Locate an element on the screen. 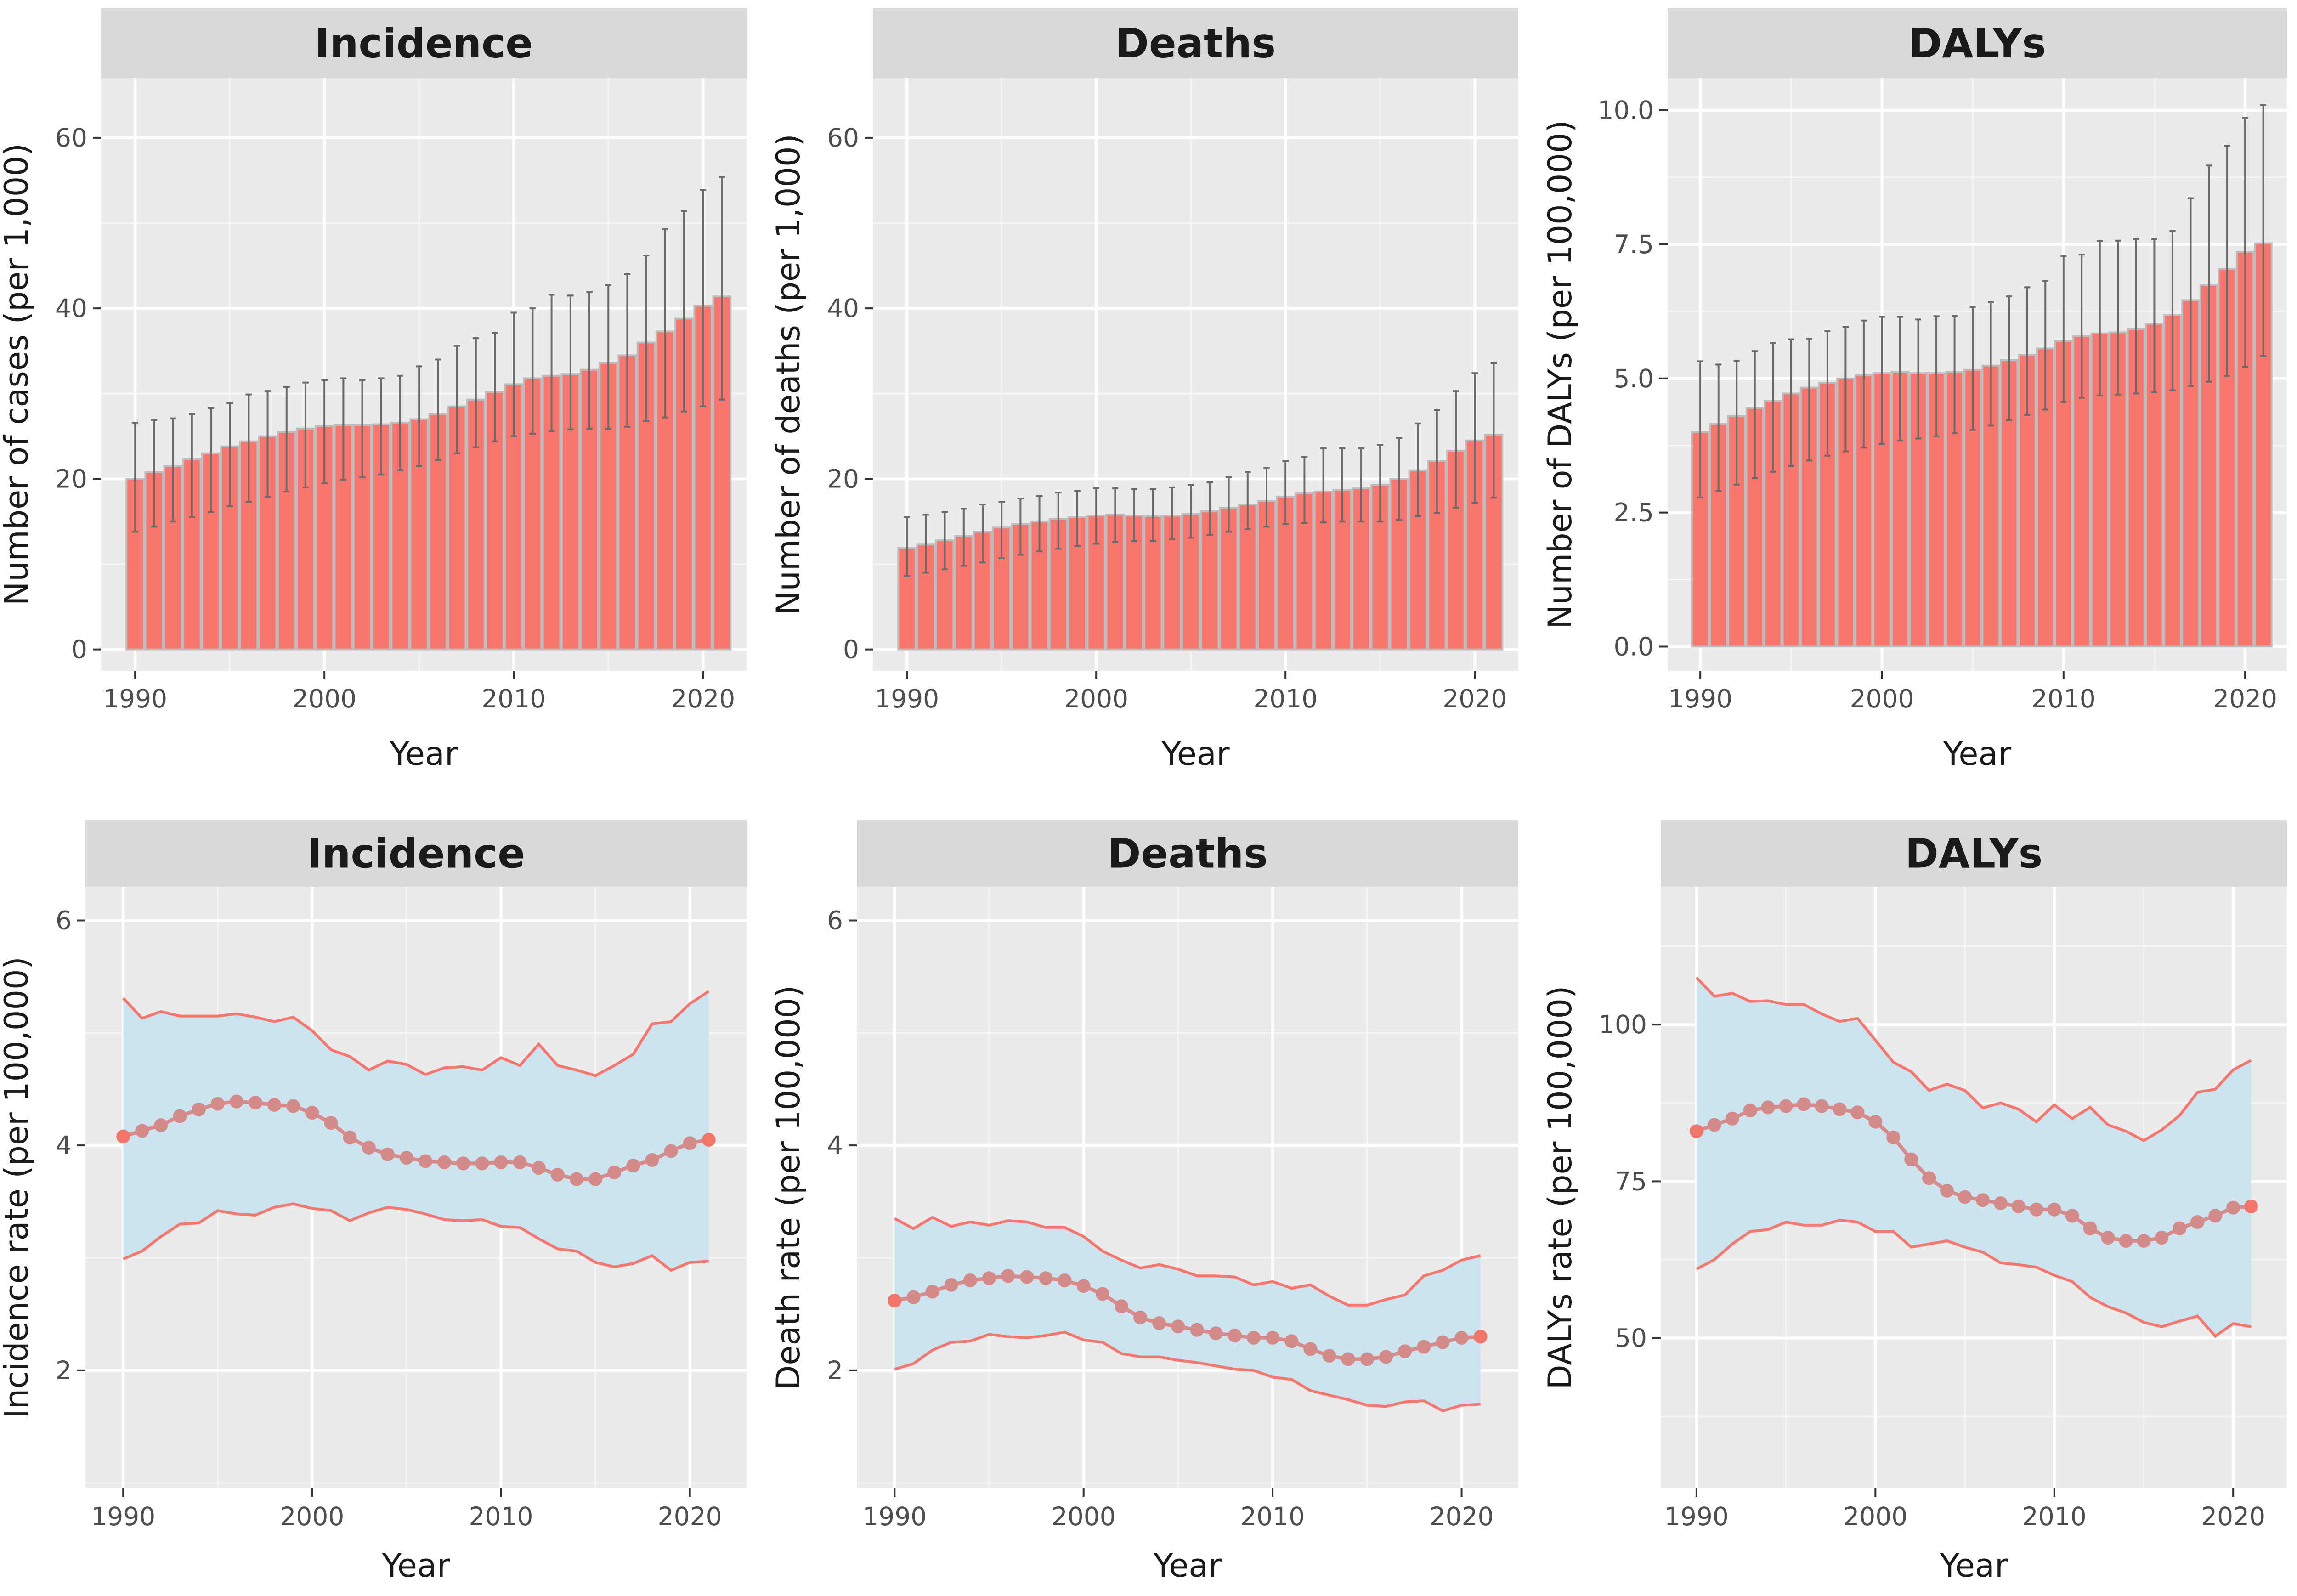 The height and width of the screenshot is (1596, 2297). y-tick-label: 5.0 is located at coordinates (1634, 379).